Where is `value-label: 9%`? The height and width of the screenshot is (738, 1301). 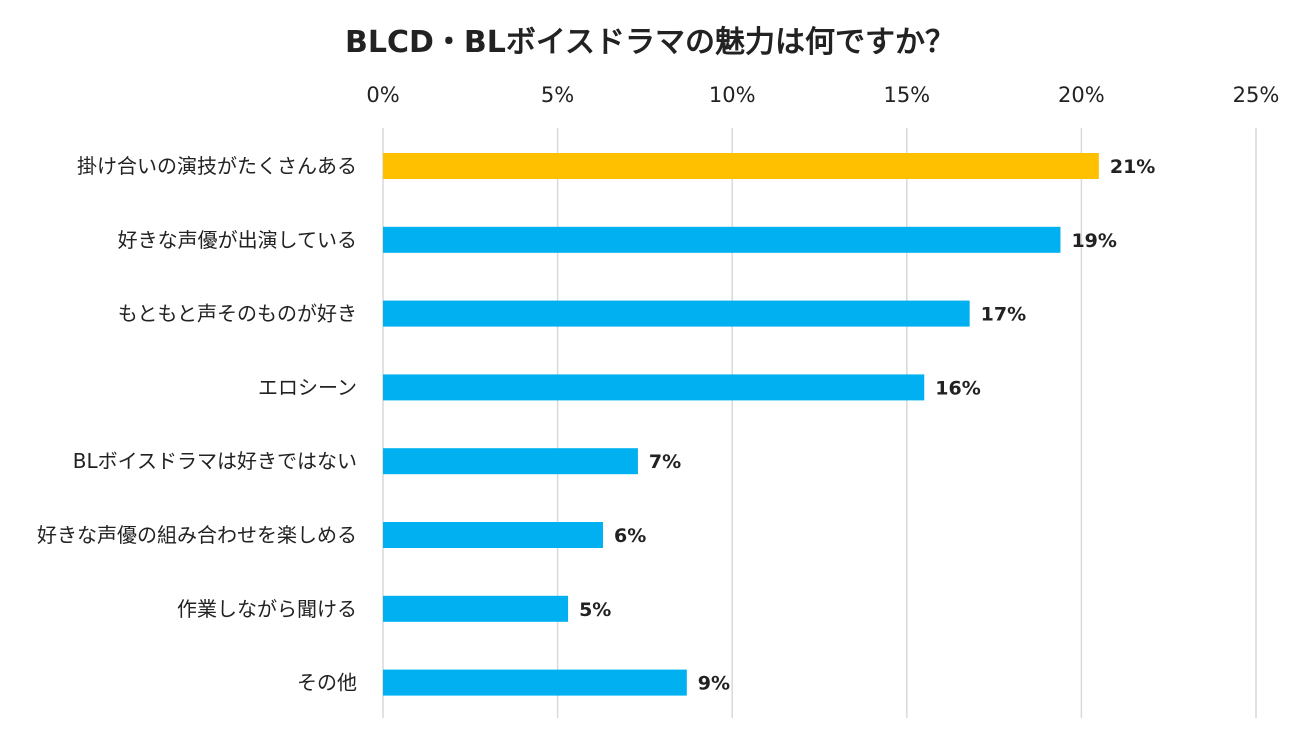 value-label: 9% is located at coordinates (714, 684).